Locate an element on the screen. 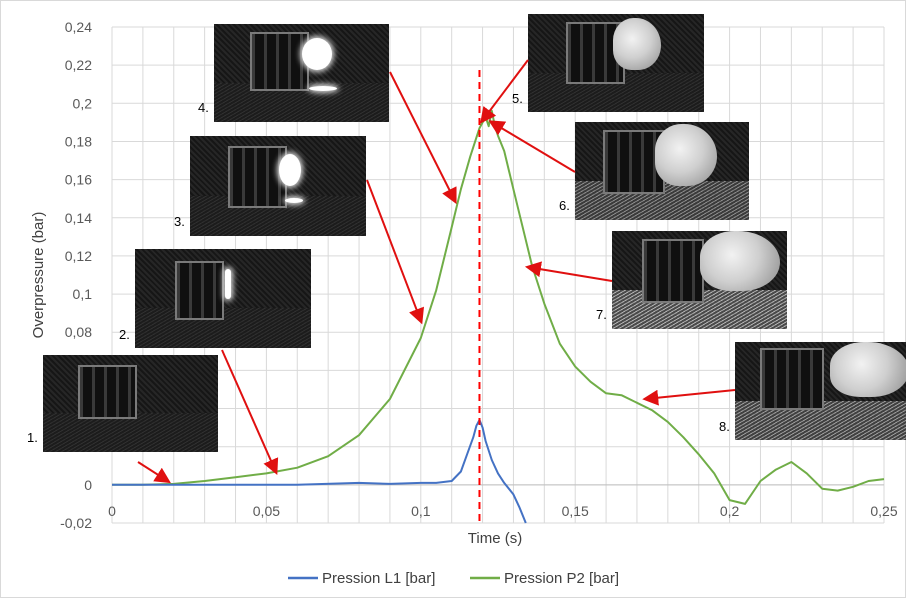 This screenshot has width=906, height=598. frame-8-label: 8. is located at coordinates (724, 426).